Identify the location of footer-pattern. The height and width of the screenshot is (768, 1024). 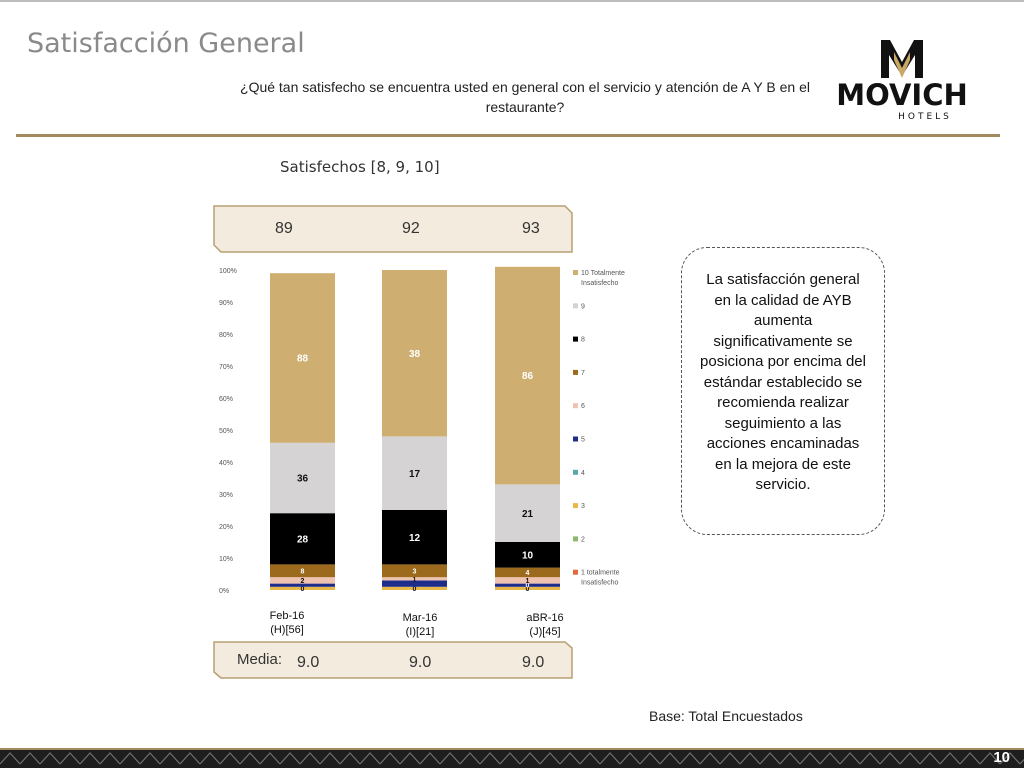
(512, 758).